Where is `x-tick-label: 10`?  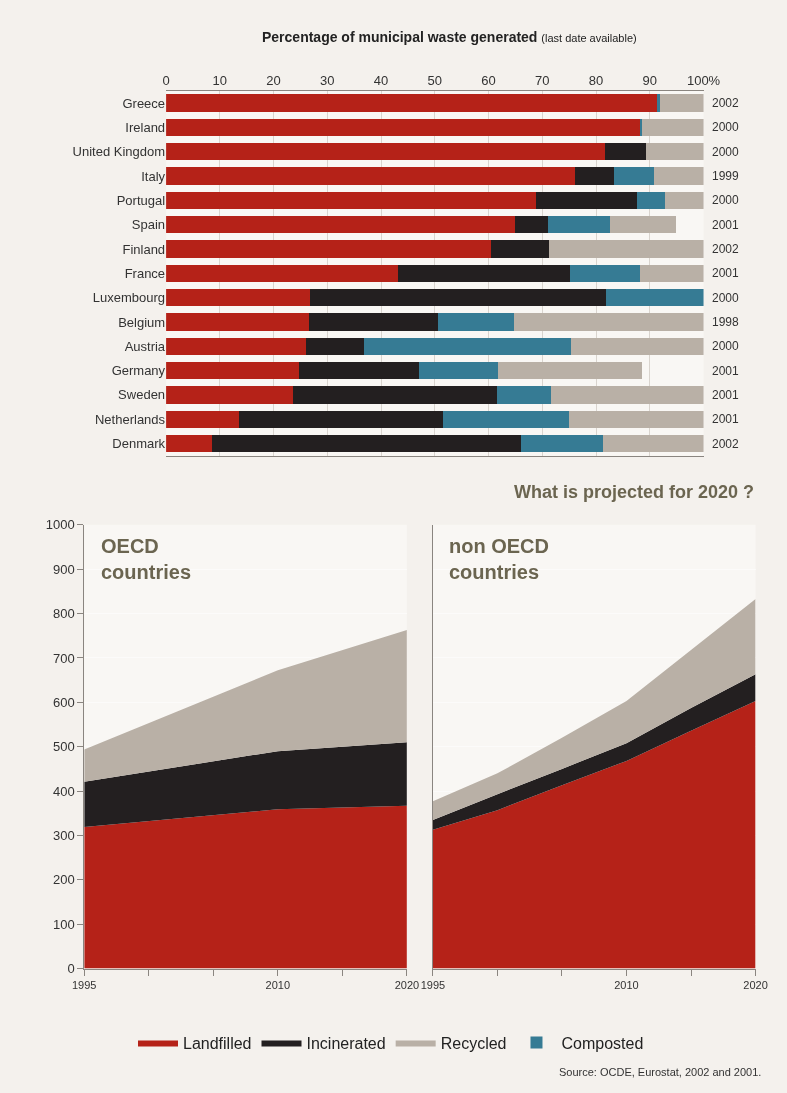
x-tick-label: 10 is located at coordinates (220, 80).